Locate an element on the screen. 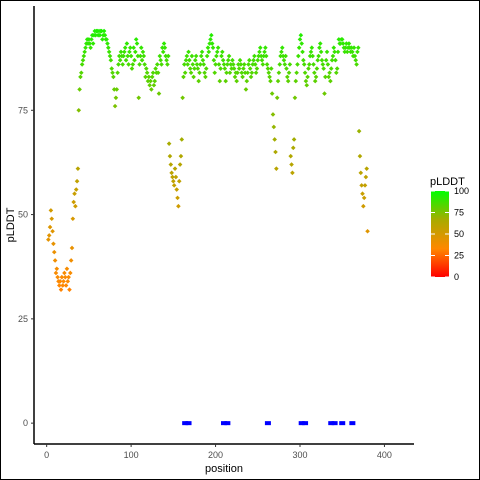 This screenshot has width=480, height=480. y-ticks: 0 25 50 75 is located at coordinates (26, 266).